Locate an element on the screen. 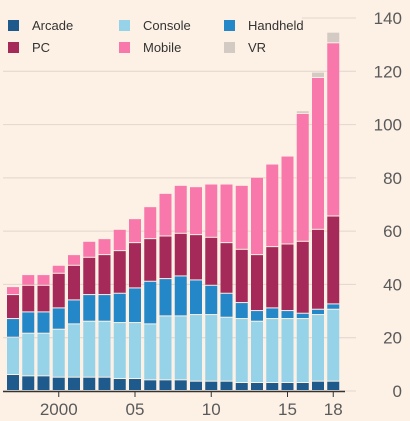  legend-item: Handheld is located at coordinates (264, 25).